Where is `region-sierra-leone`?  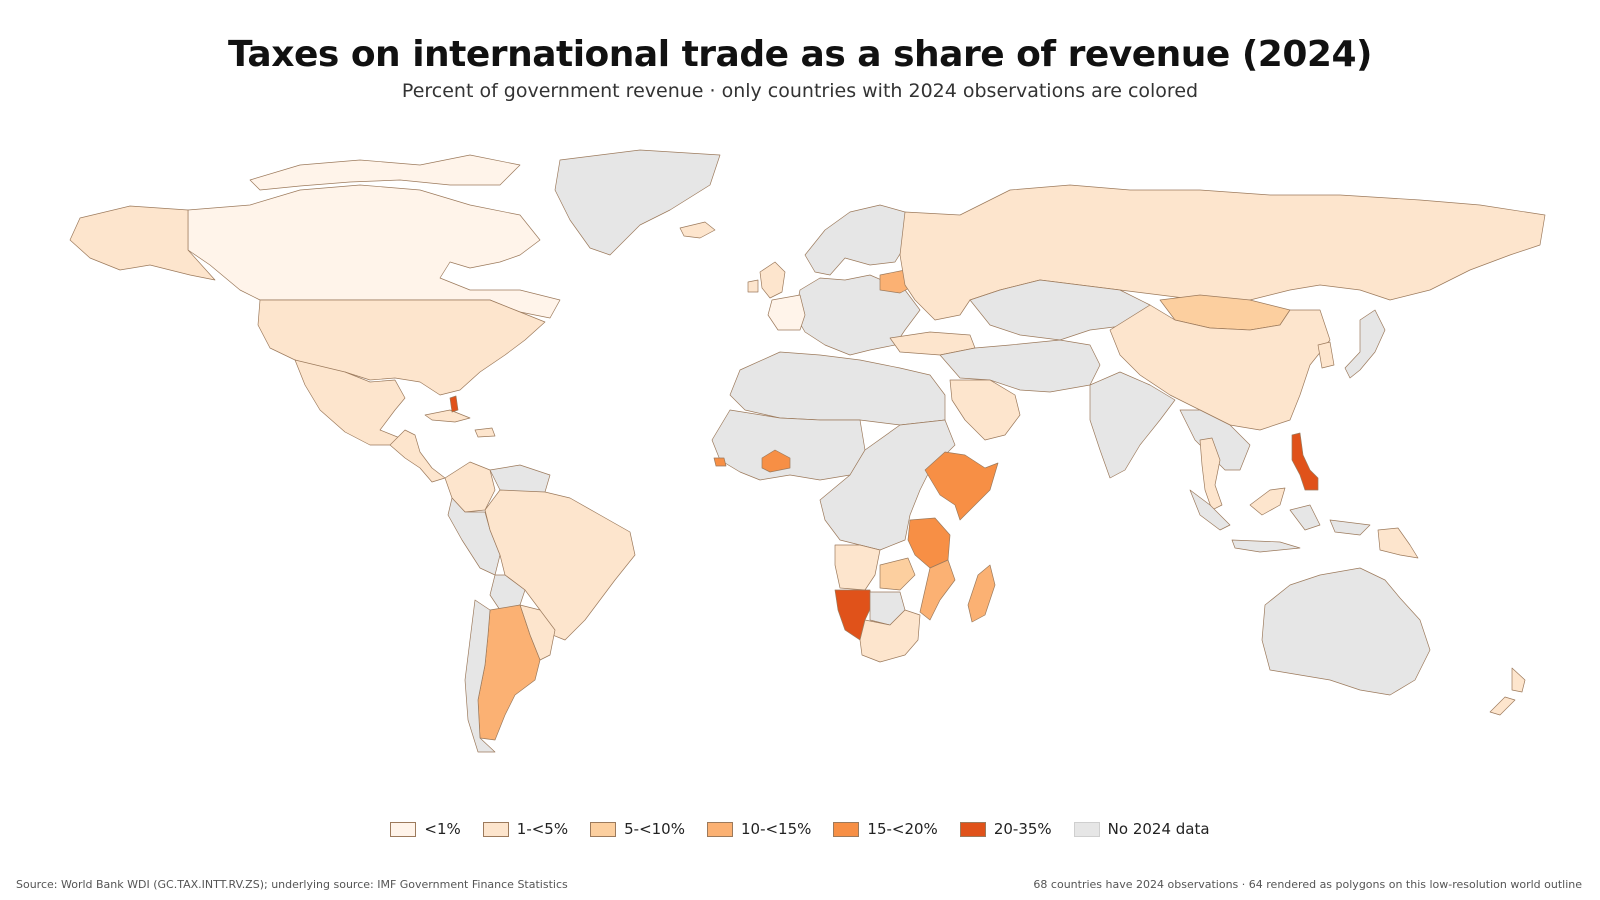 region-sierra-leone is located at coordinates (720, 462).